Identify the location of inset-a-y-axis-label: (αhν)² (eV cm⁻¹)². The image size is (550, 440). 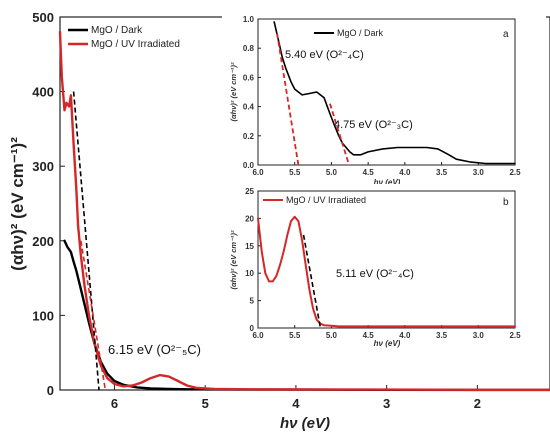
(233, 92).